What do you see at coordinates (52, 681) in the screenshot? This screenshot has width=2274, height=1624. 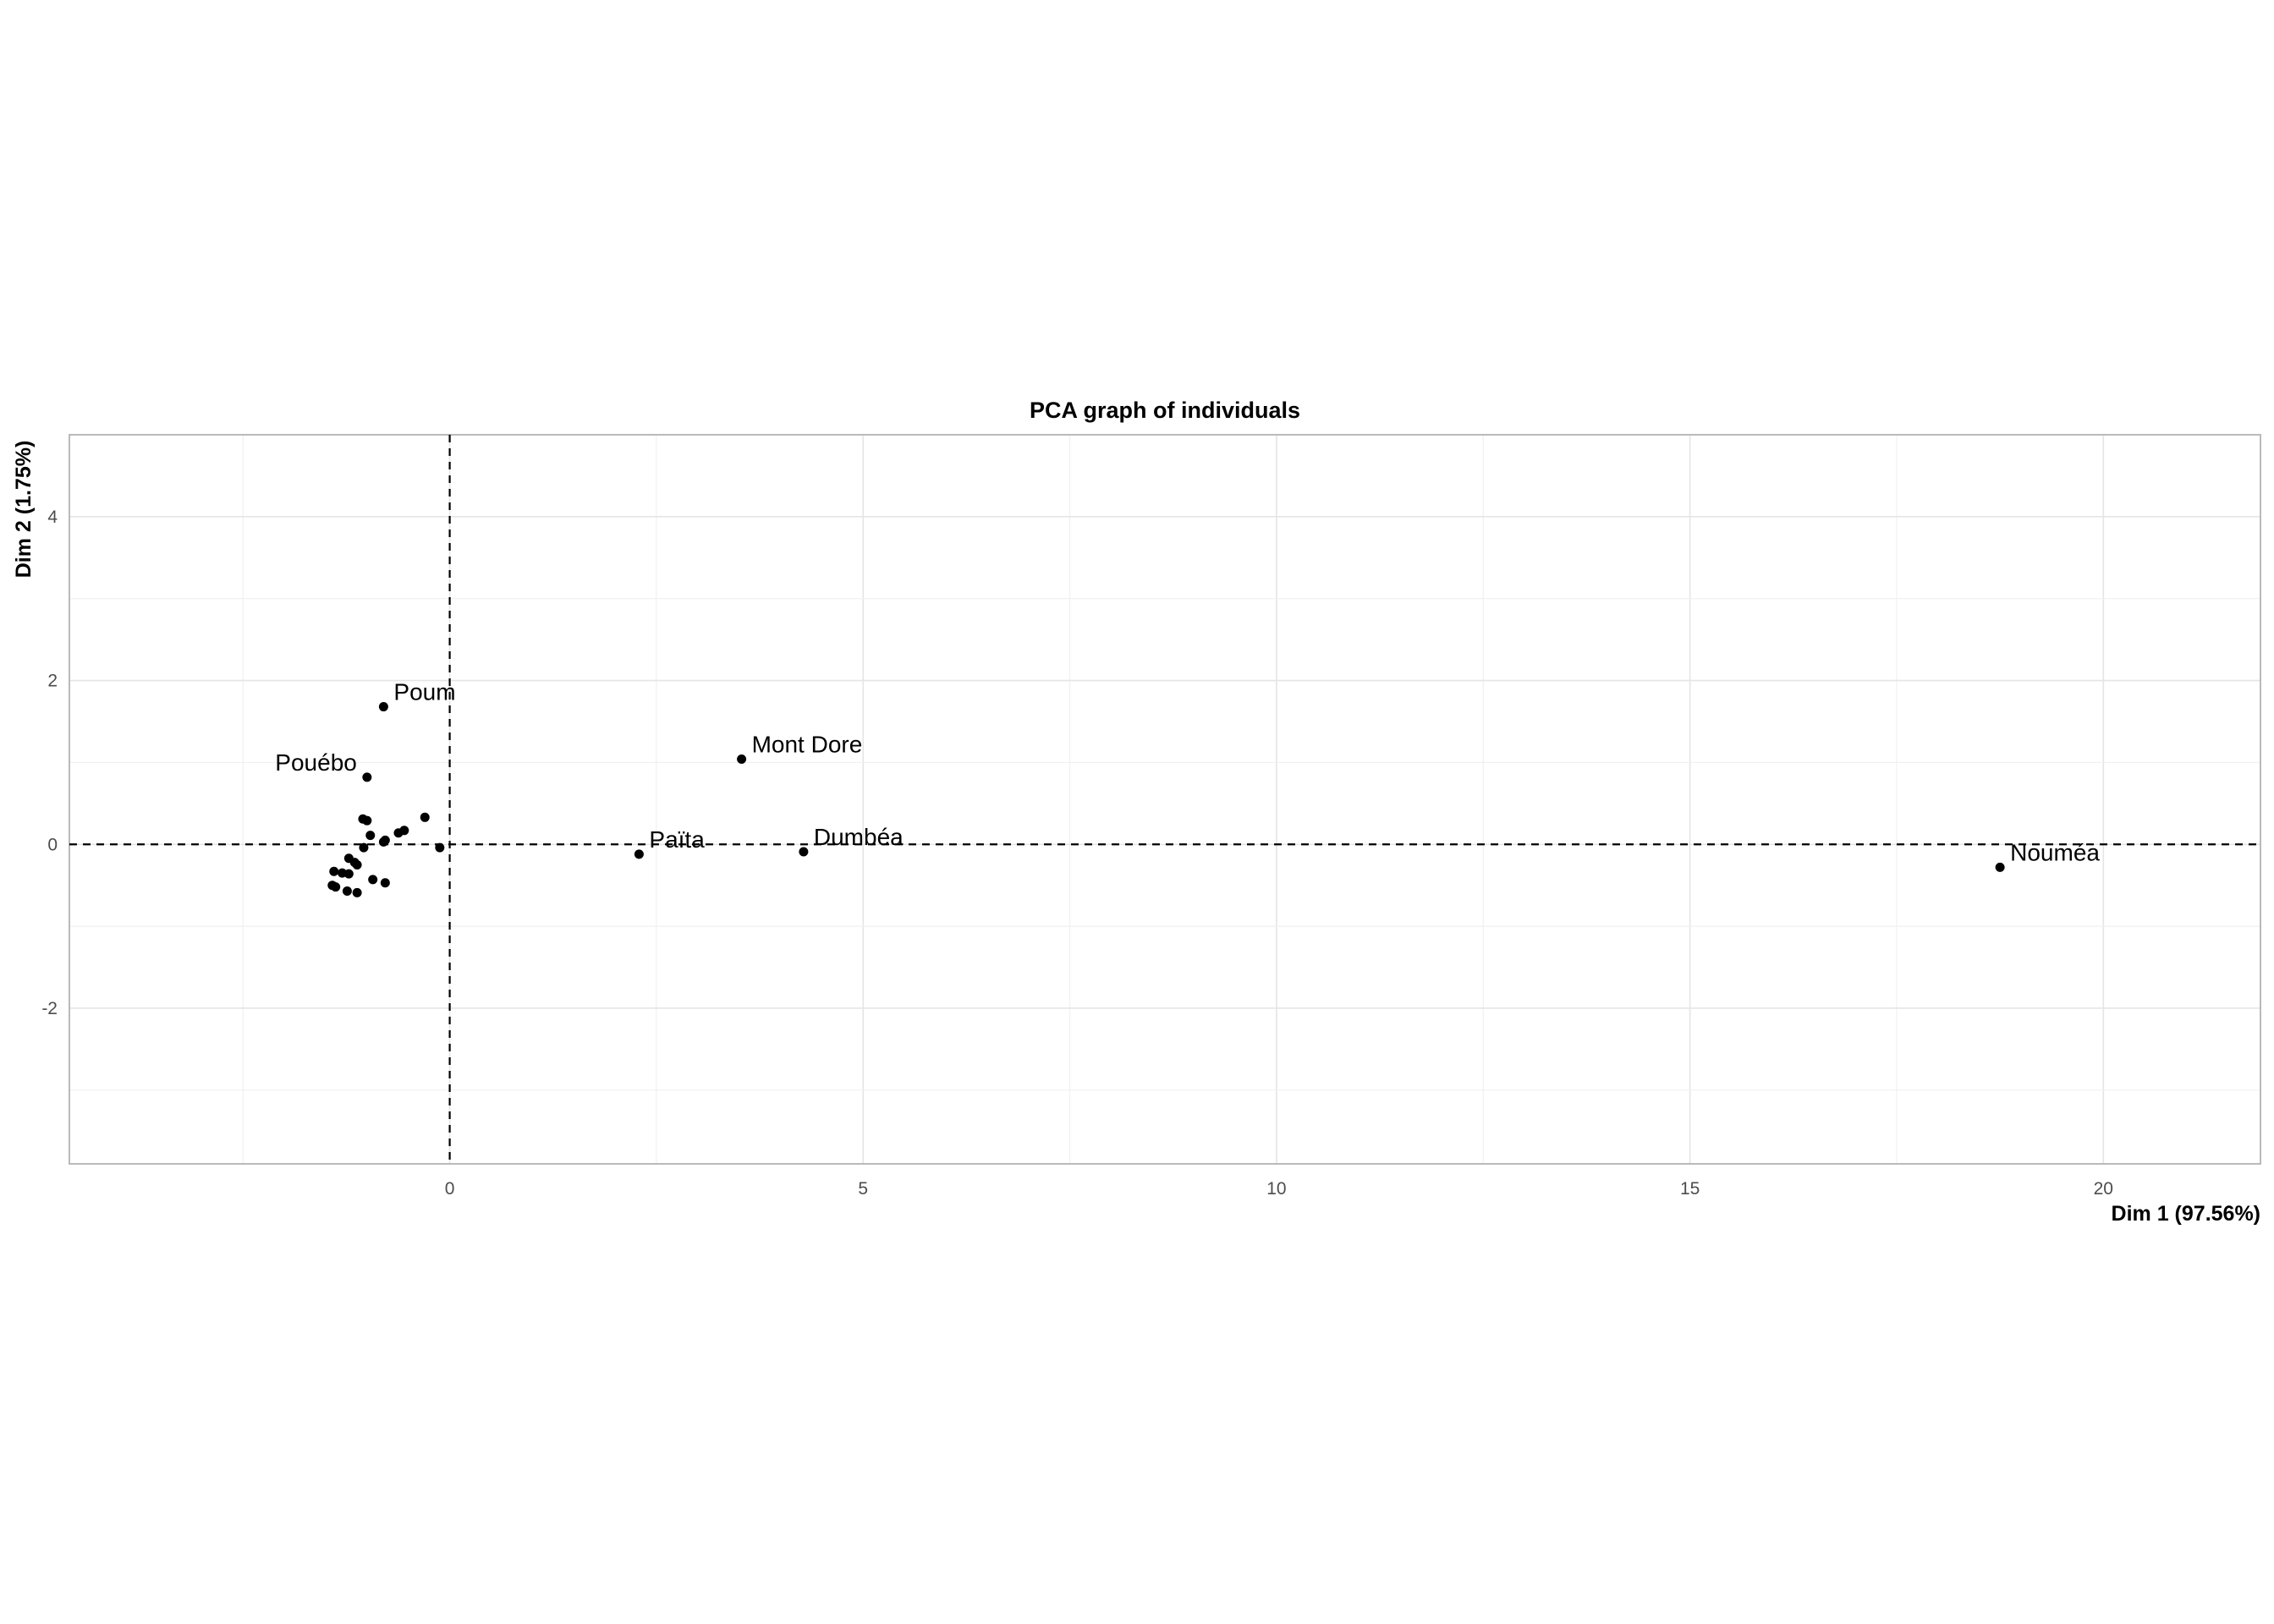 I see `y-tick-label: 2` at bounding box center [52, 681].